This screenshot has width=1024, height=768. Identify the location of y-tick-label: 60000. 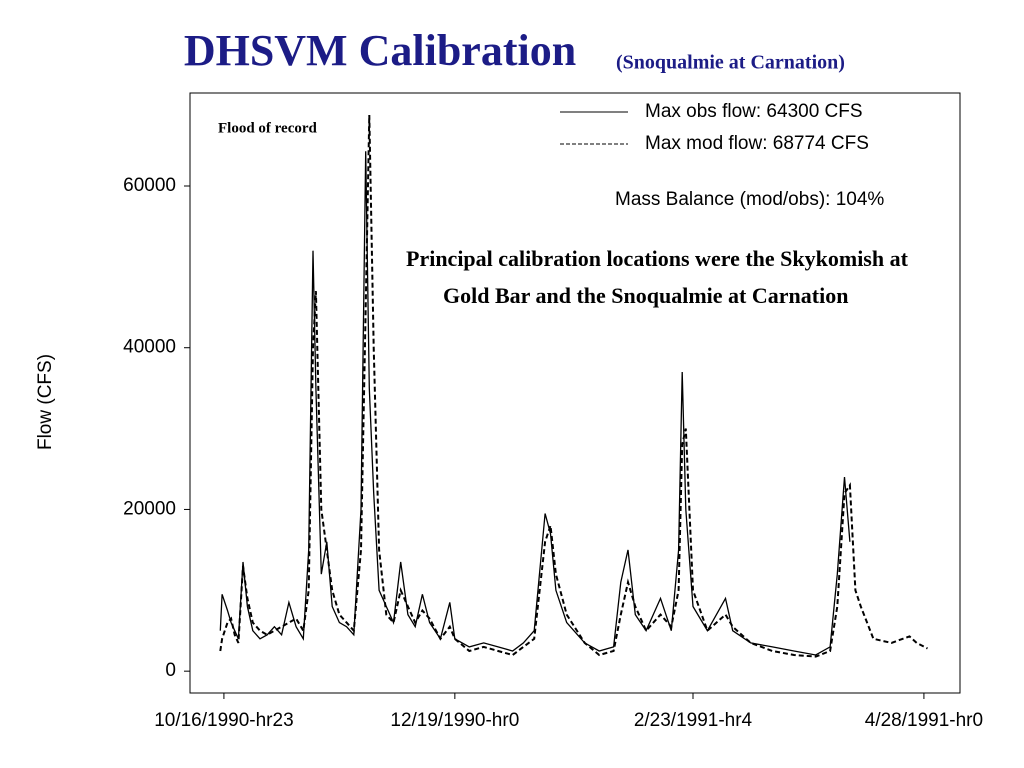
(149, 185).